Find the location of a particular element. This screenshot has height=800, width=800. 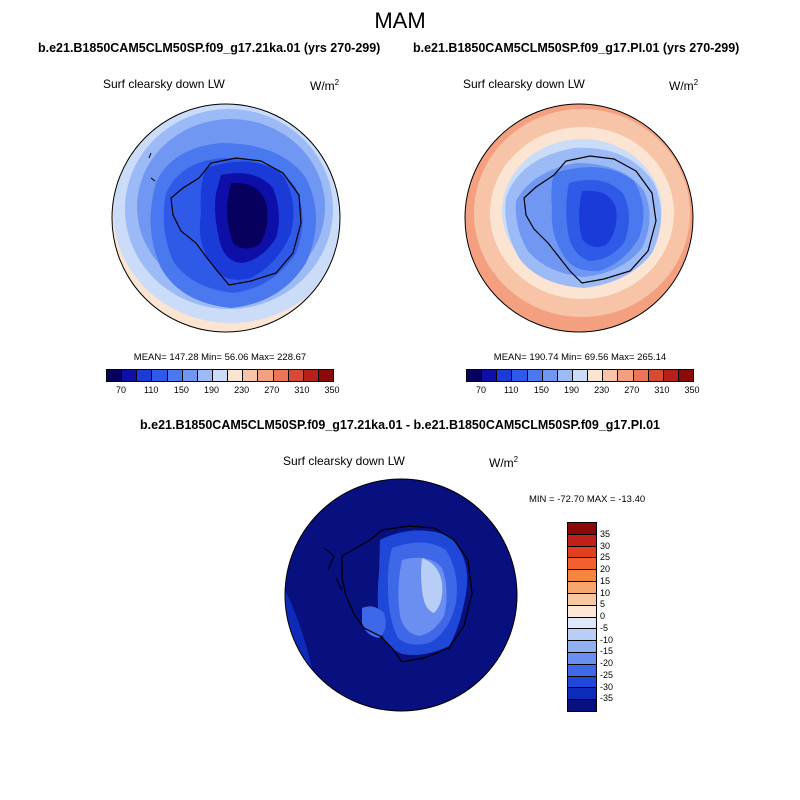

diff-units-label: W/m2 is located at coordinates (504, 462).